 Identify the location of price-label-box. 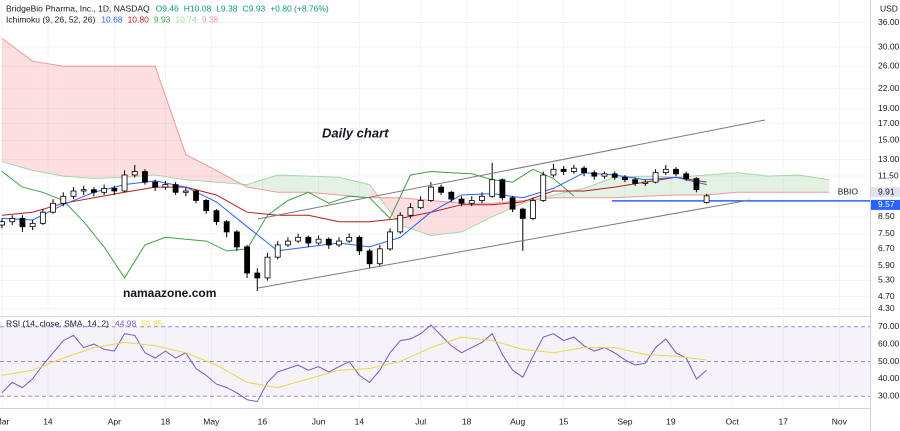
(885, 192).